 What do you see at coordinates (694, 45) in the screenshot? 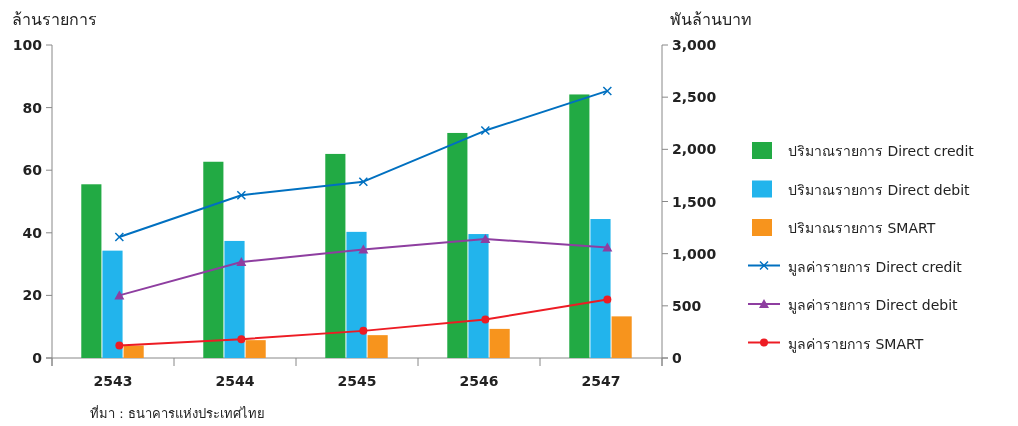
I see `y2-tick-label: 3,000` at bounding box center [694, 45].